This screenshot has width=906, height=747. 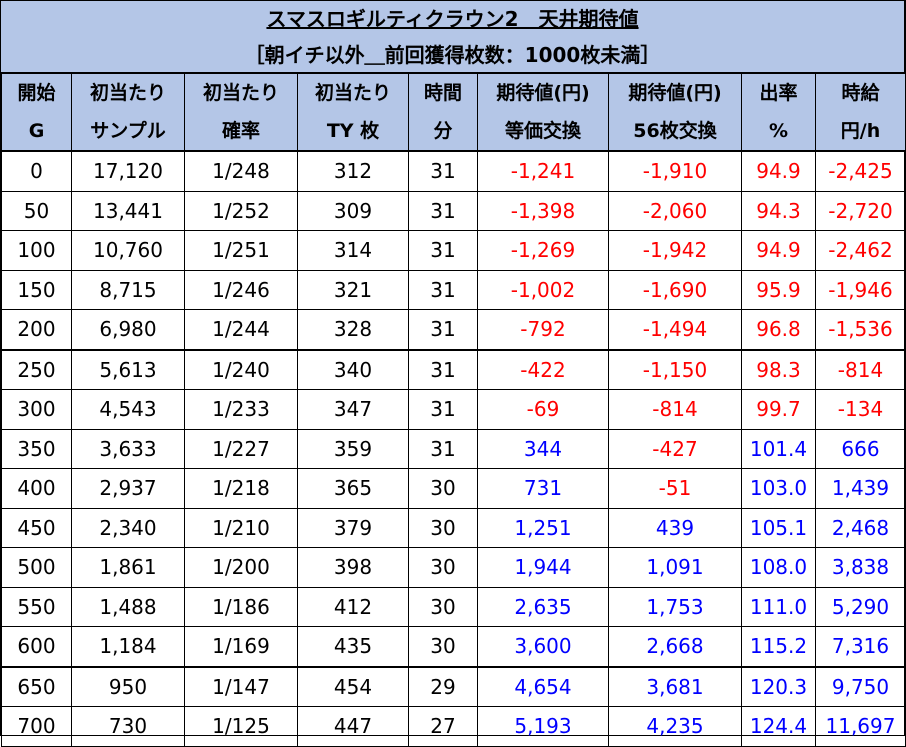 What do you see at coordinates (36, 647) in the screenshot?
I see `table-cell: 600` at bounding box center [36, 647].